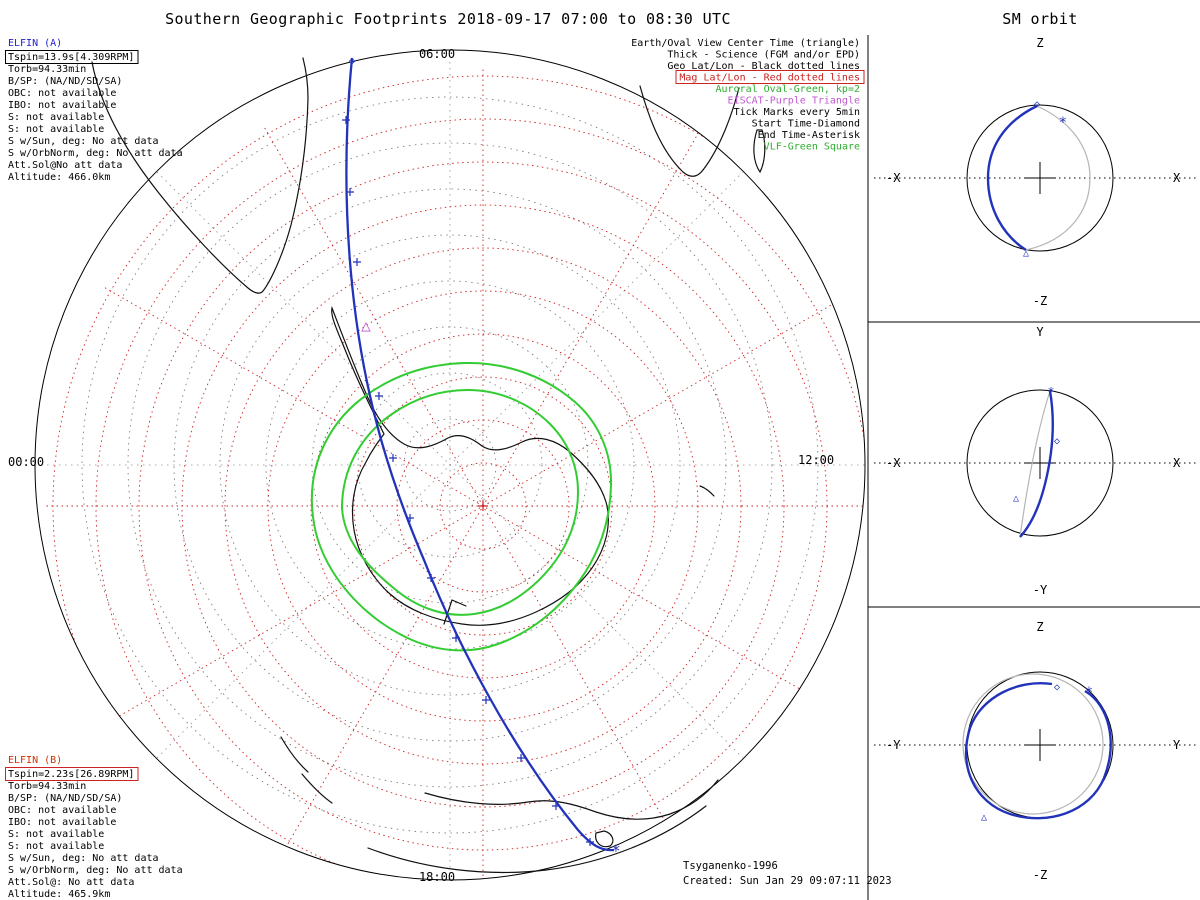  Describe the element at coordinates (59, 177) in the screenshot. I see `elfin-a-line: Altitude: 466.0km` at that location.